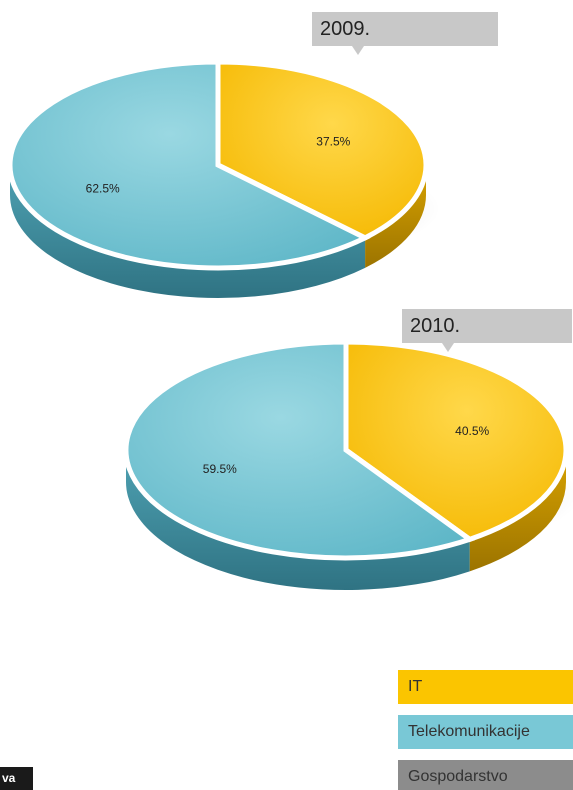 This screenshot has width=573, height=790. I want to click on legend-item-gospodarstvo: Gospodarstvo, so click(485, 775).